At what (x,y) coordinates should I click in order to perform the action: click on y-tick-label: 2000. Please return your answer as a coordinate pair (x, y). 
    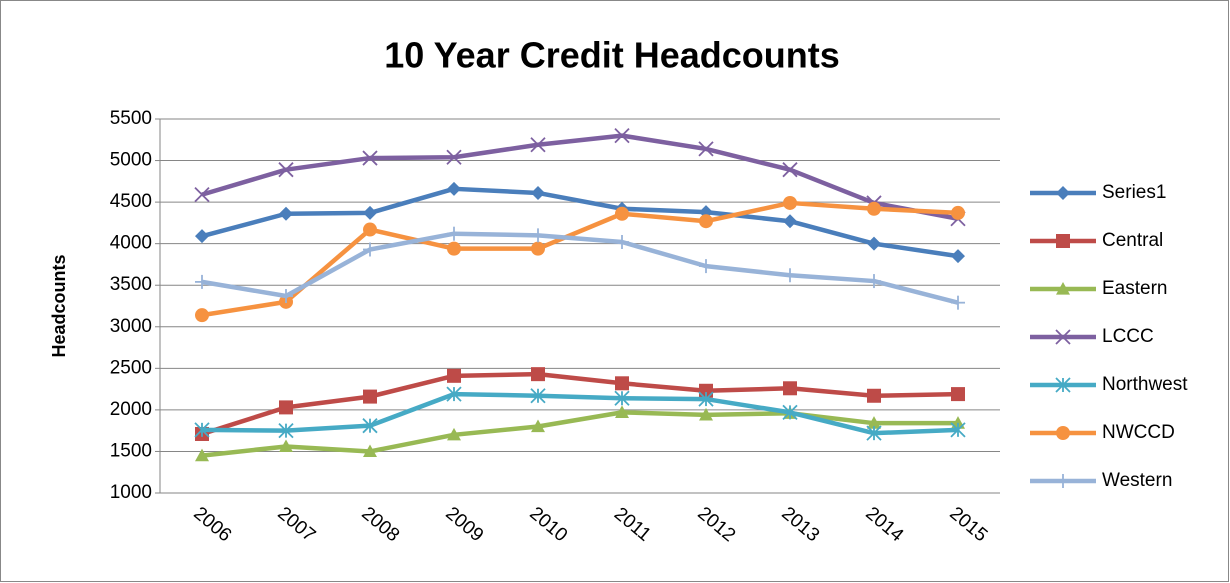
    Looking at the image, I should click on (131, 409).